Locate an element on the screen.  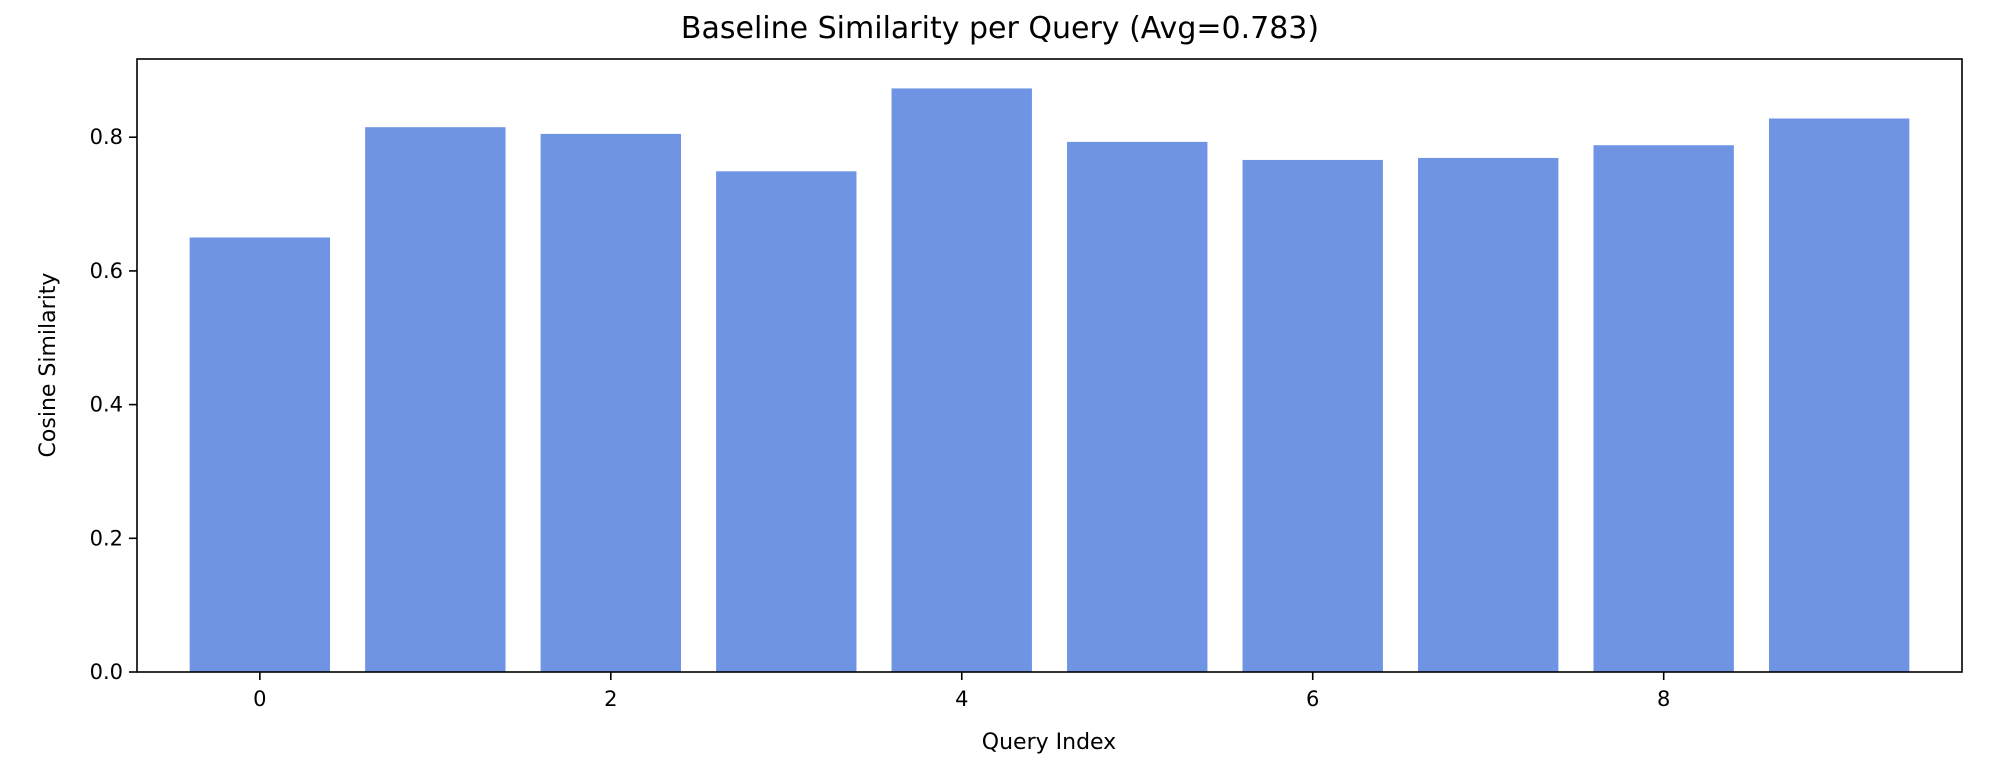
y-axis-ticks: 0.0 0.2 0.4 0.6 0.8 is located at coordinates (113, 404).